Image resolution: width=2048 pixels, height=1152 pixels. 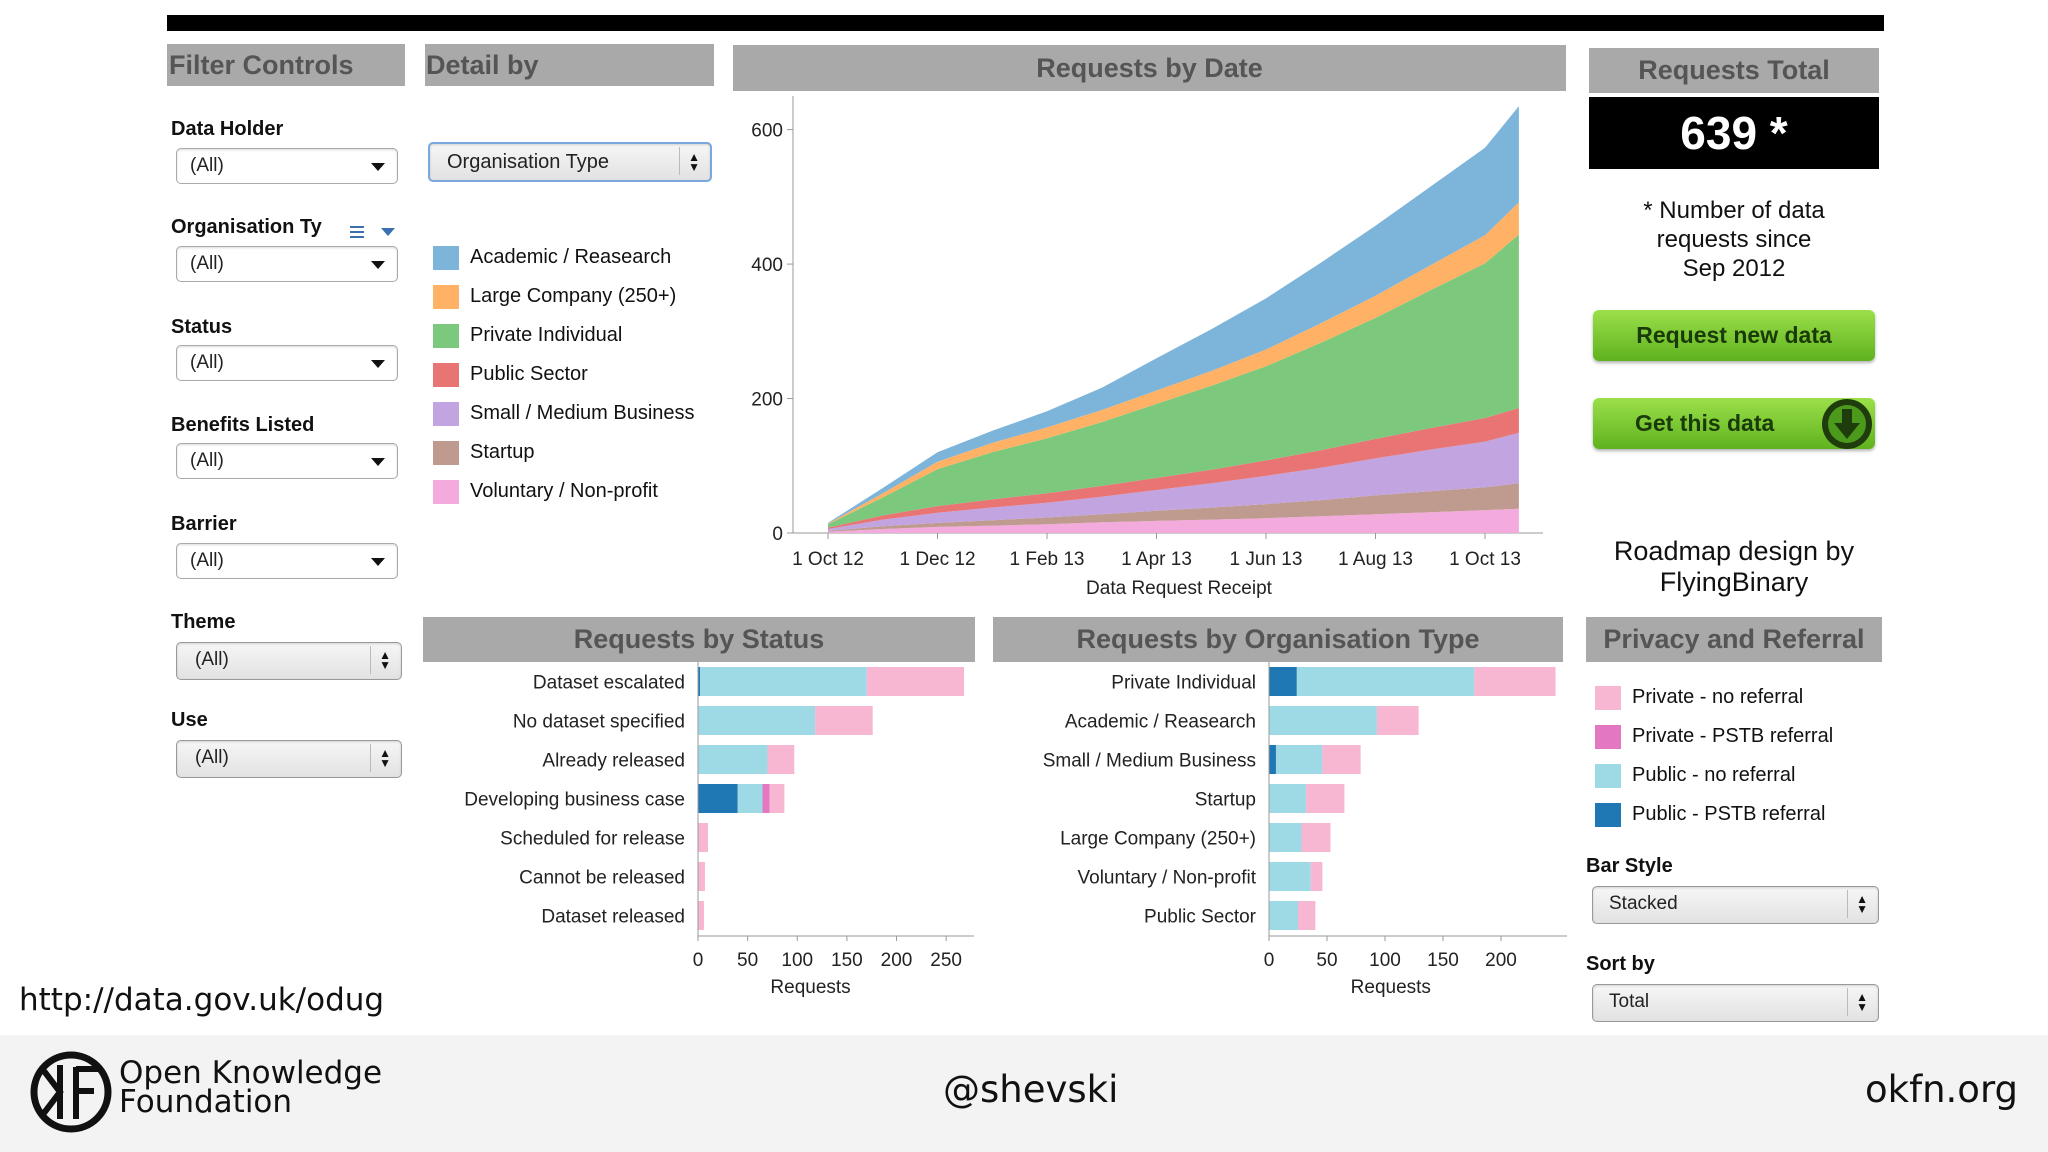 What do you see at coordinates (1735, 1003) in the screenshot?
I see `sort-by-select: Total ▲ ▼` at bounding box center [1735, 1003].